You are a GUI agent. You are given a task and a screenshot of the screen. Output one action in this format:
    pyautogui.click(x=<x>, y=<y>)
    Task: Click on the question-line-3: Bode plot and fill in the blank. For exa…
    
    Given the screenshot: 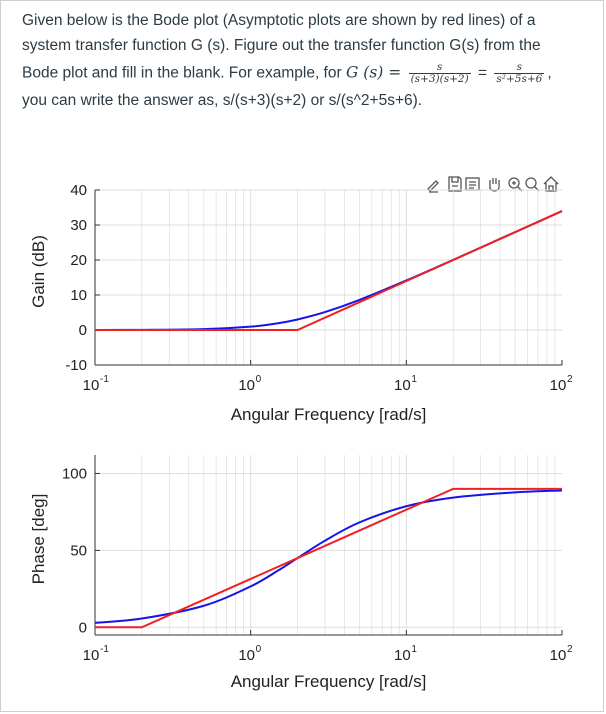 What is the action you would take?
    pyautogui.click(x=287, y=73)
    